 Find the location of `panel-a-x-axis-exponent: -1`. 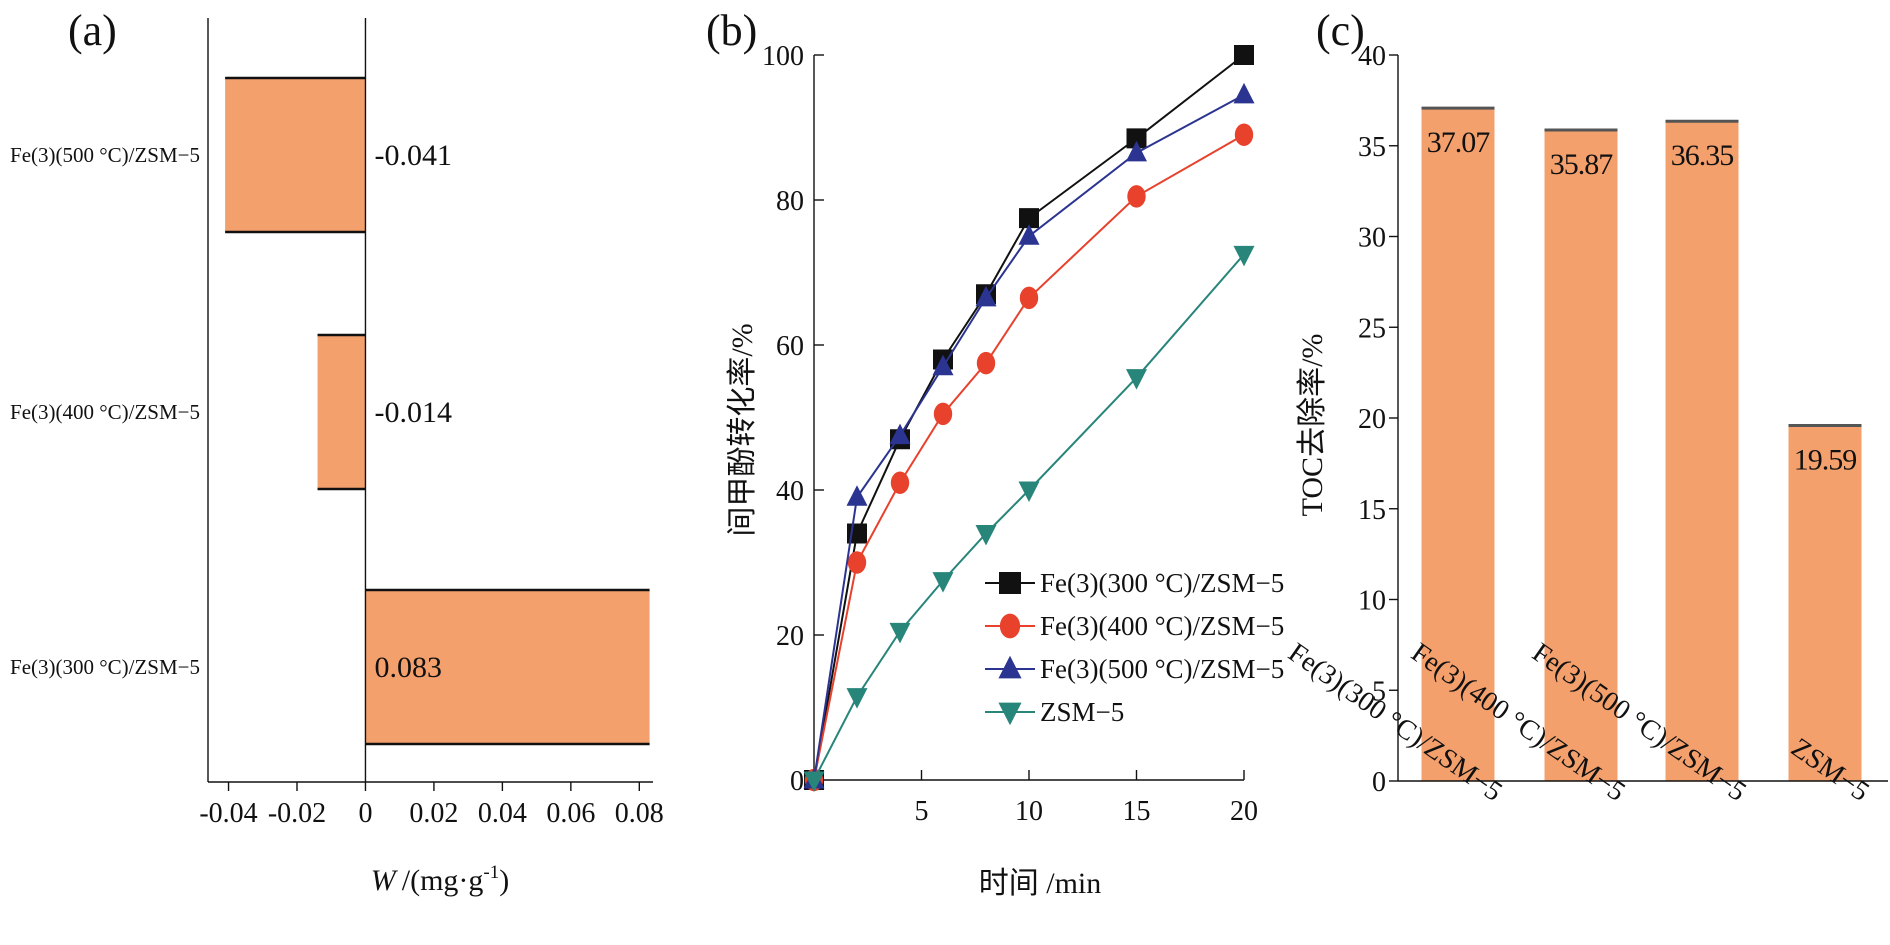

panel-a-x-axis-exponent: -1 is located at coordinates (491, 872).